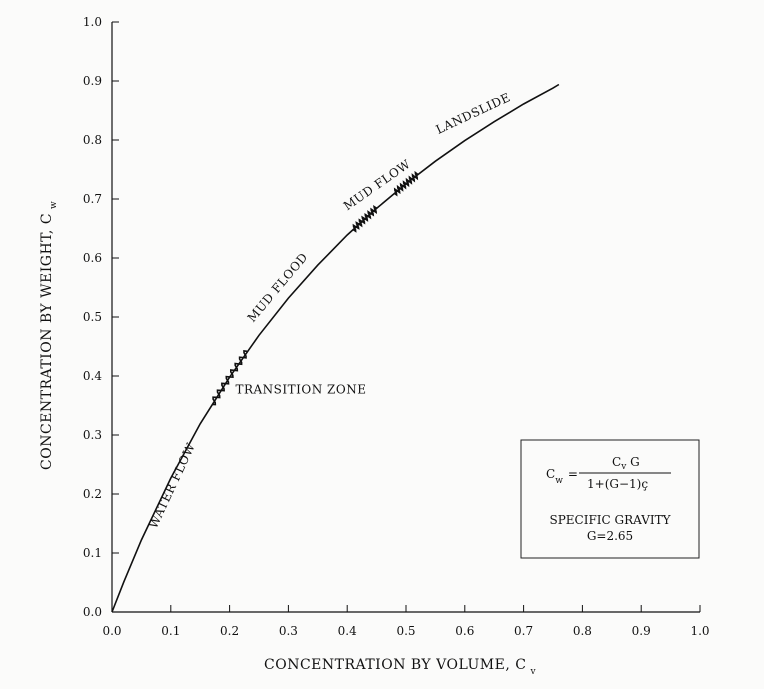 The height and width of the screenshot is (689, 764). Describe the element at coordinates (111, 631) in the screenshot. I see `x-tick-label: 0.0` at that location.